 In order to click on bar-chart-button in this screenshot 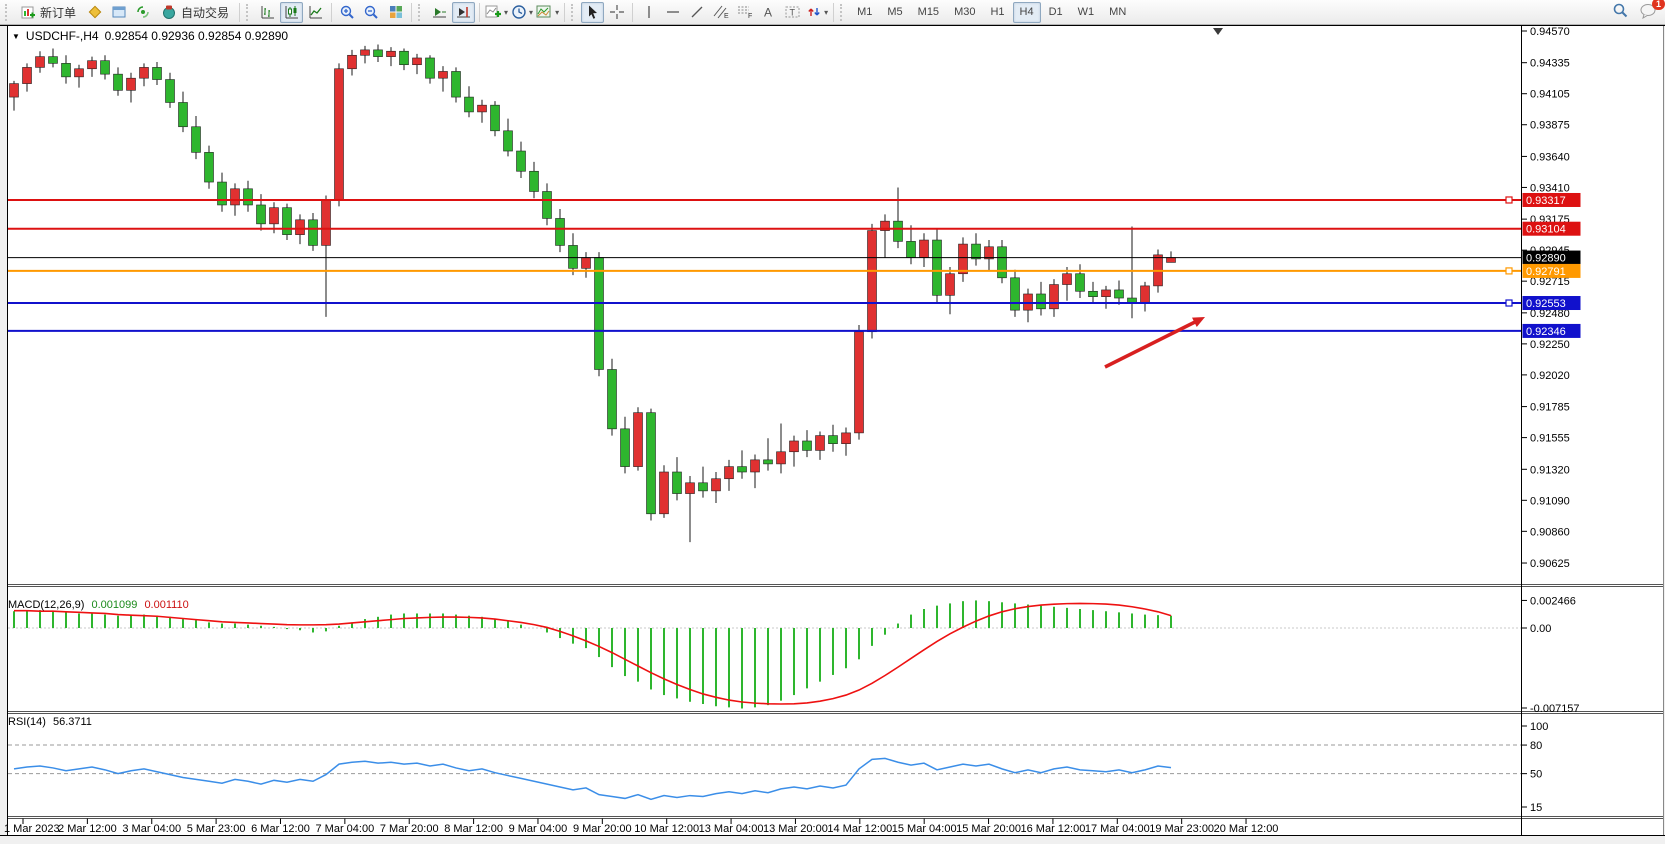, I will do `click(267, 12)`.